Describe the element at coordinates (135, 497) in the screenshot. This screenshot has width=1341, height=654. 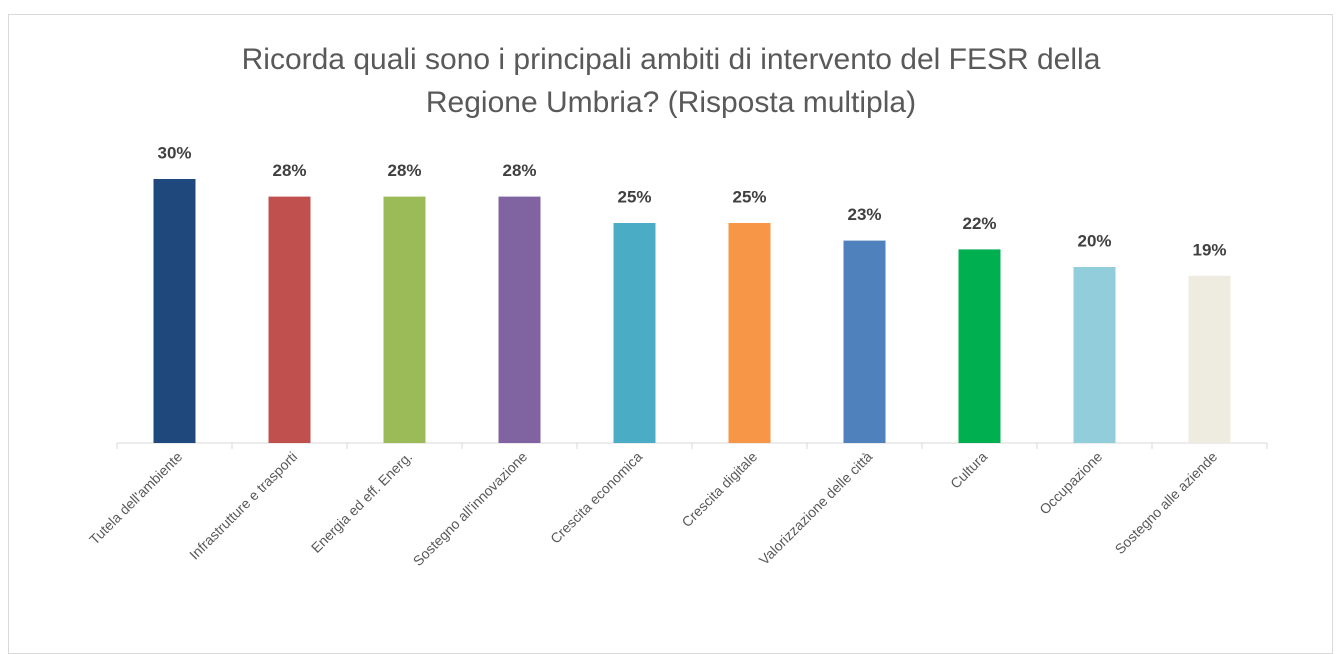
I see `x-tick-label: Tutela dell'ambiente` at that location.